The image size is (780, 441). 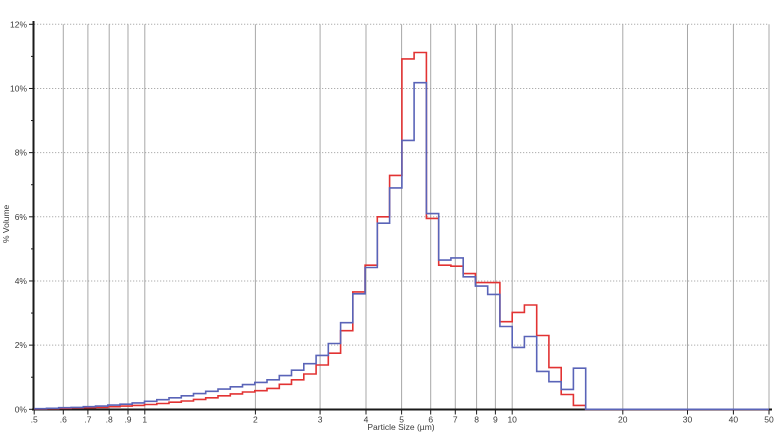 I want to click on x-tick-label: 8, so click(x=476, y=420).